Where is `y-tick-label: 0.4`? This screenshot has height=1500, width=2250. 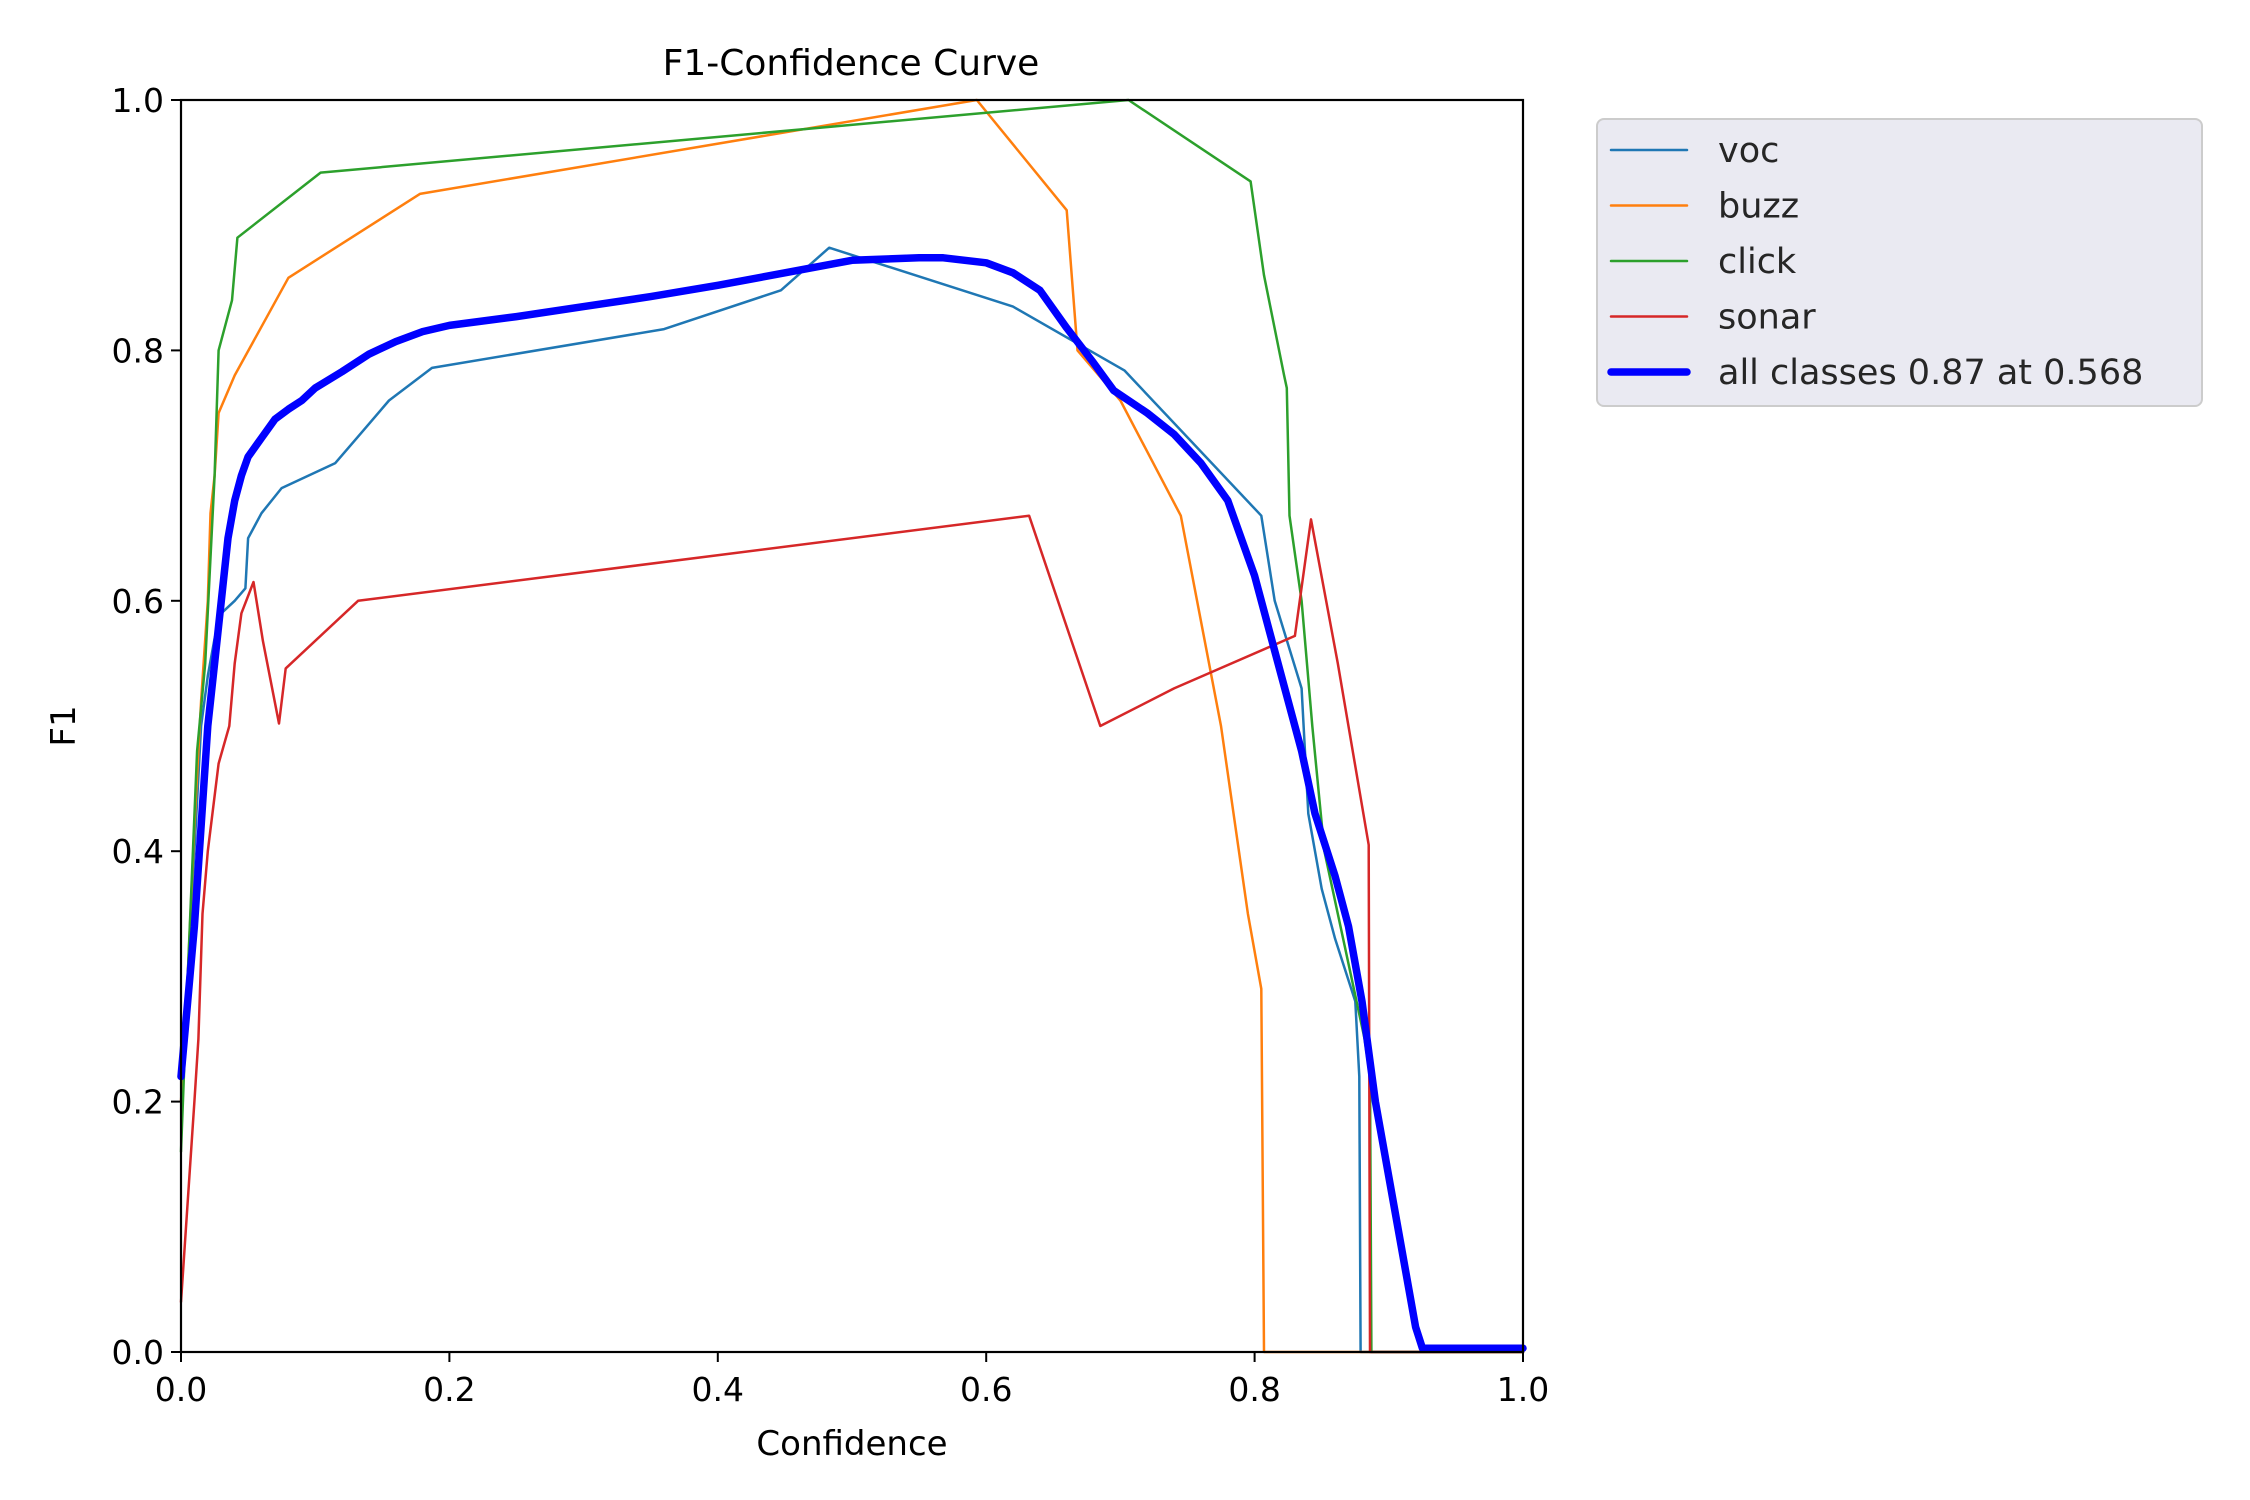 y-tick-label: 0.4 is located at coordinates (138, 851).